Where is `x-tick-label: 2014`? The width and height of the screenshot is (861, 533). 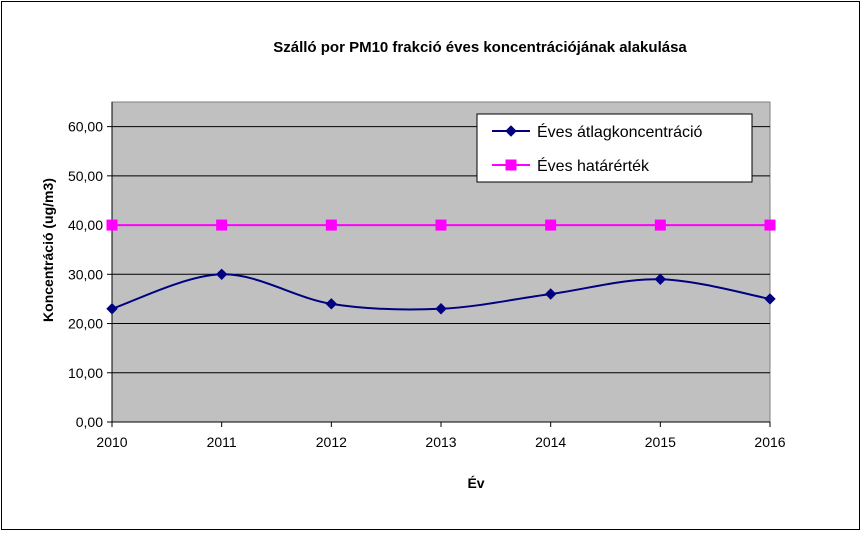
x-tick-label: 2014 is located at coordinates (550, 442).